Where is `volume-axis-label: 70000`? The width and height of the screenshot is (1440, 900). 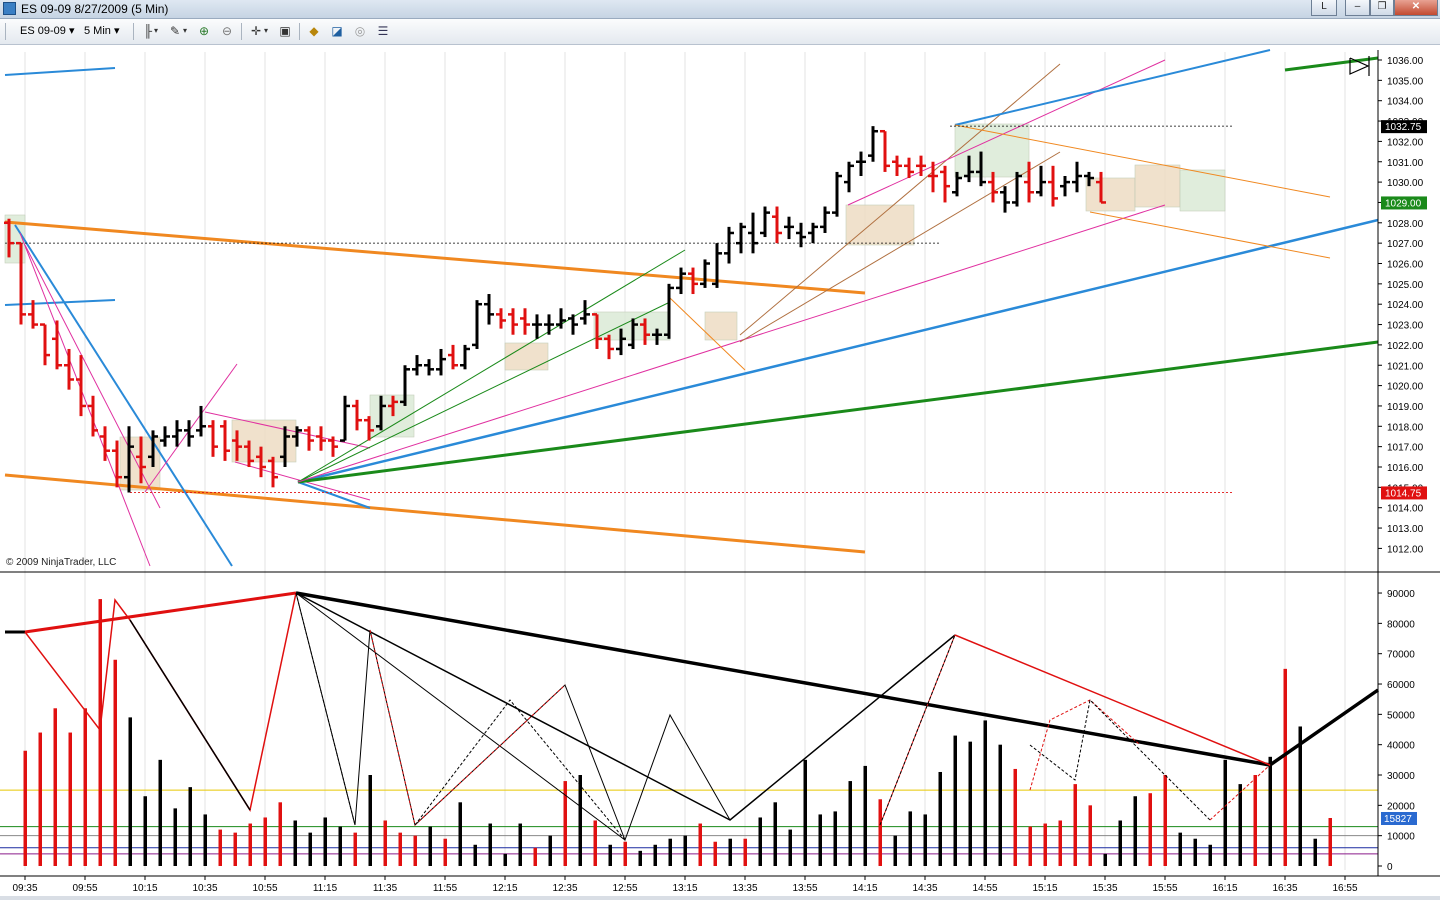
volume-axis-label: 70000 is located at coordinates (1401, 655).